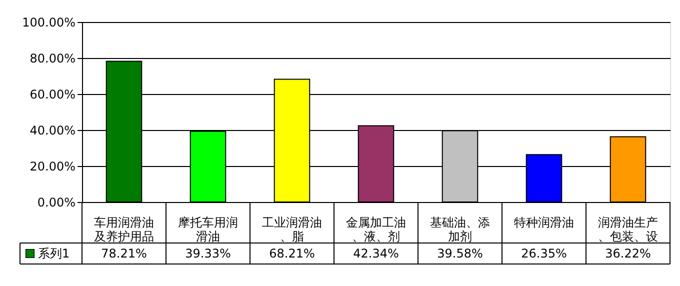 The image size is (680, 286). What do you see at coordinates (124, 253) in the screenshot?
I see `data-label: 78.21%` at bounding box center [124, 253].